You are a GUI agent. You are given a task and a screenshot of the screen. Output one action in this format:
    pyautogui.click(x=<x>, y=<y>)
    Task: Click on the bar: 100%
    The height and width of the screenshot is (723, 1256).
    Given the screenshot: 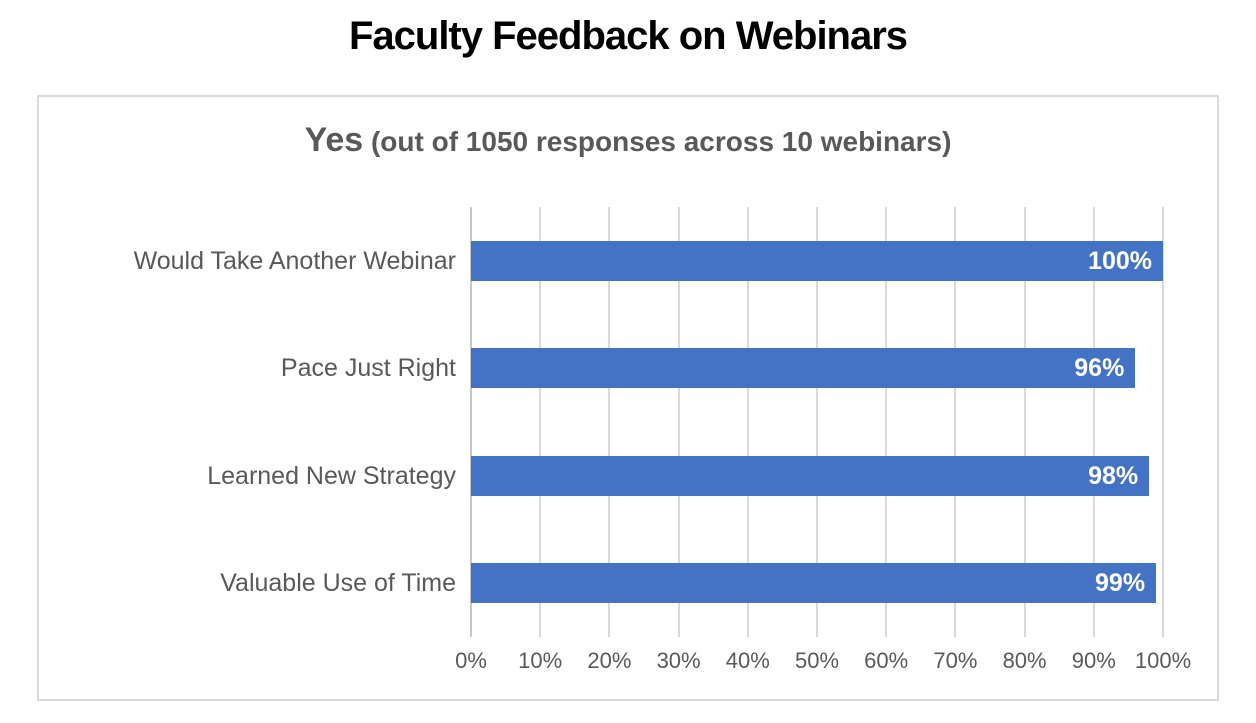 What is the action you would take?
    pyautogui.click(x=817, y=260)
    